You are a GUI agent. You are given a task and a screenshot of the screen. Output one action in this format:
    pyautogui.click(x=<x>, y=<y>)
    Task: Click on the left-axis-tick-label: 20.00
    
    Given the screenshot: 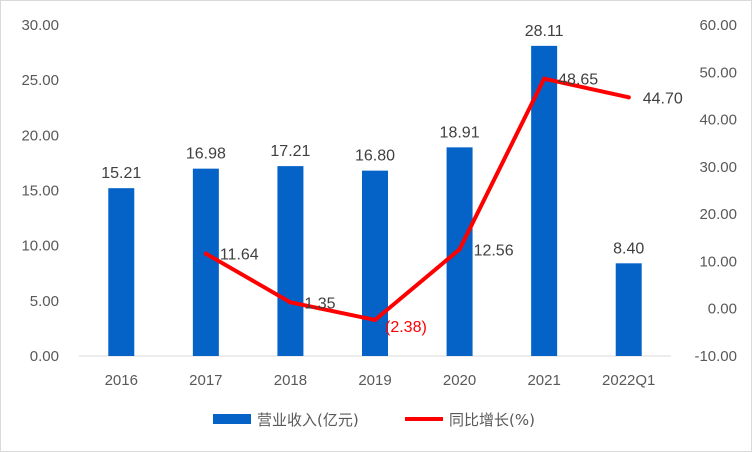 What is the action you would take?
    pyautogui.click(x=40, y=135)
    